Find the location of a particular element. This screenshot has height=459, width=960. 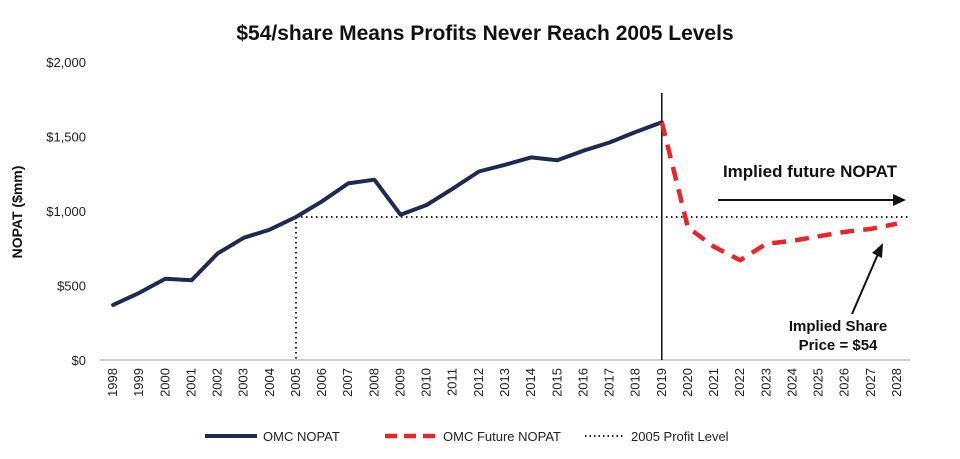

implied-share-arrowhead is located at coordinates (877, 250).